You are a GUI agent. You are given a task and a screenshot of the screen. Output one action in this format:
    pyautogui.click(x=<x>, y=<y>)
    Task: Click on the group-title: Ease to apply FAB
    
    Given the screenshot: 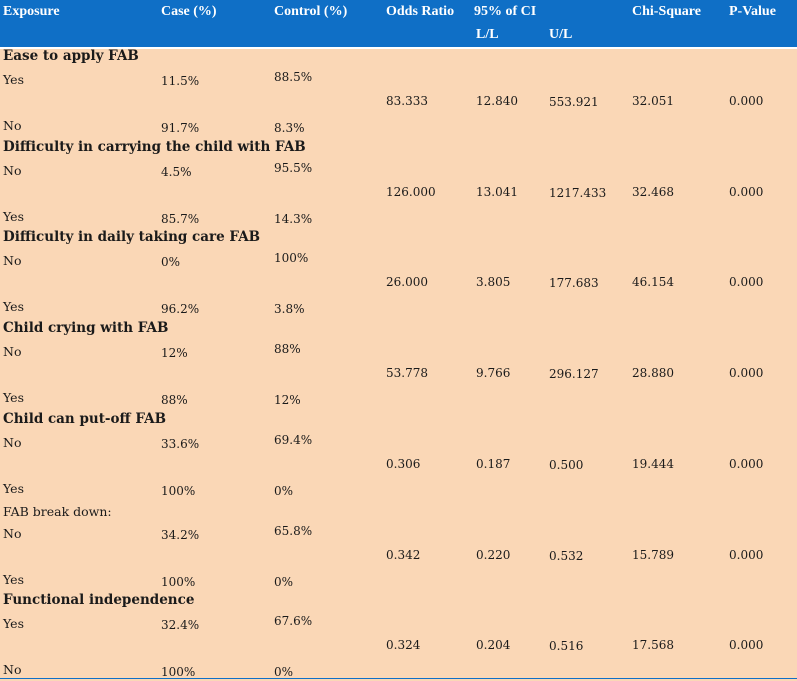 What is the action you would take?
    pyautogui.click(x=71, y=56)
    